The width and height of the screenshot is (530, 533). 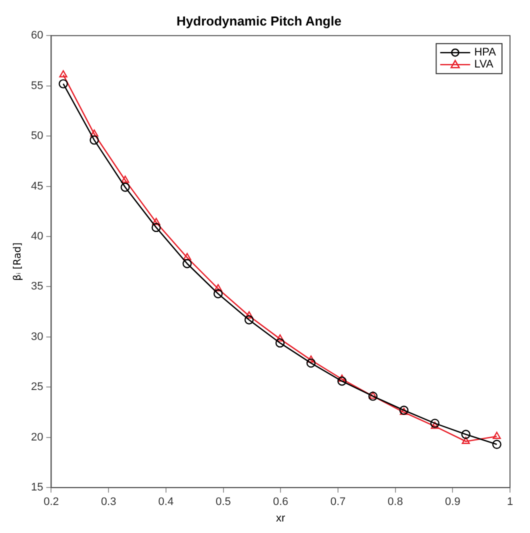 I want to click on x-tick-label: 0.7, so click(x=338, y=502).